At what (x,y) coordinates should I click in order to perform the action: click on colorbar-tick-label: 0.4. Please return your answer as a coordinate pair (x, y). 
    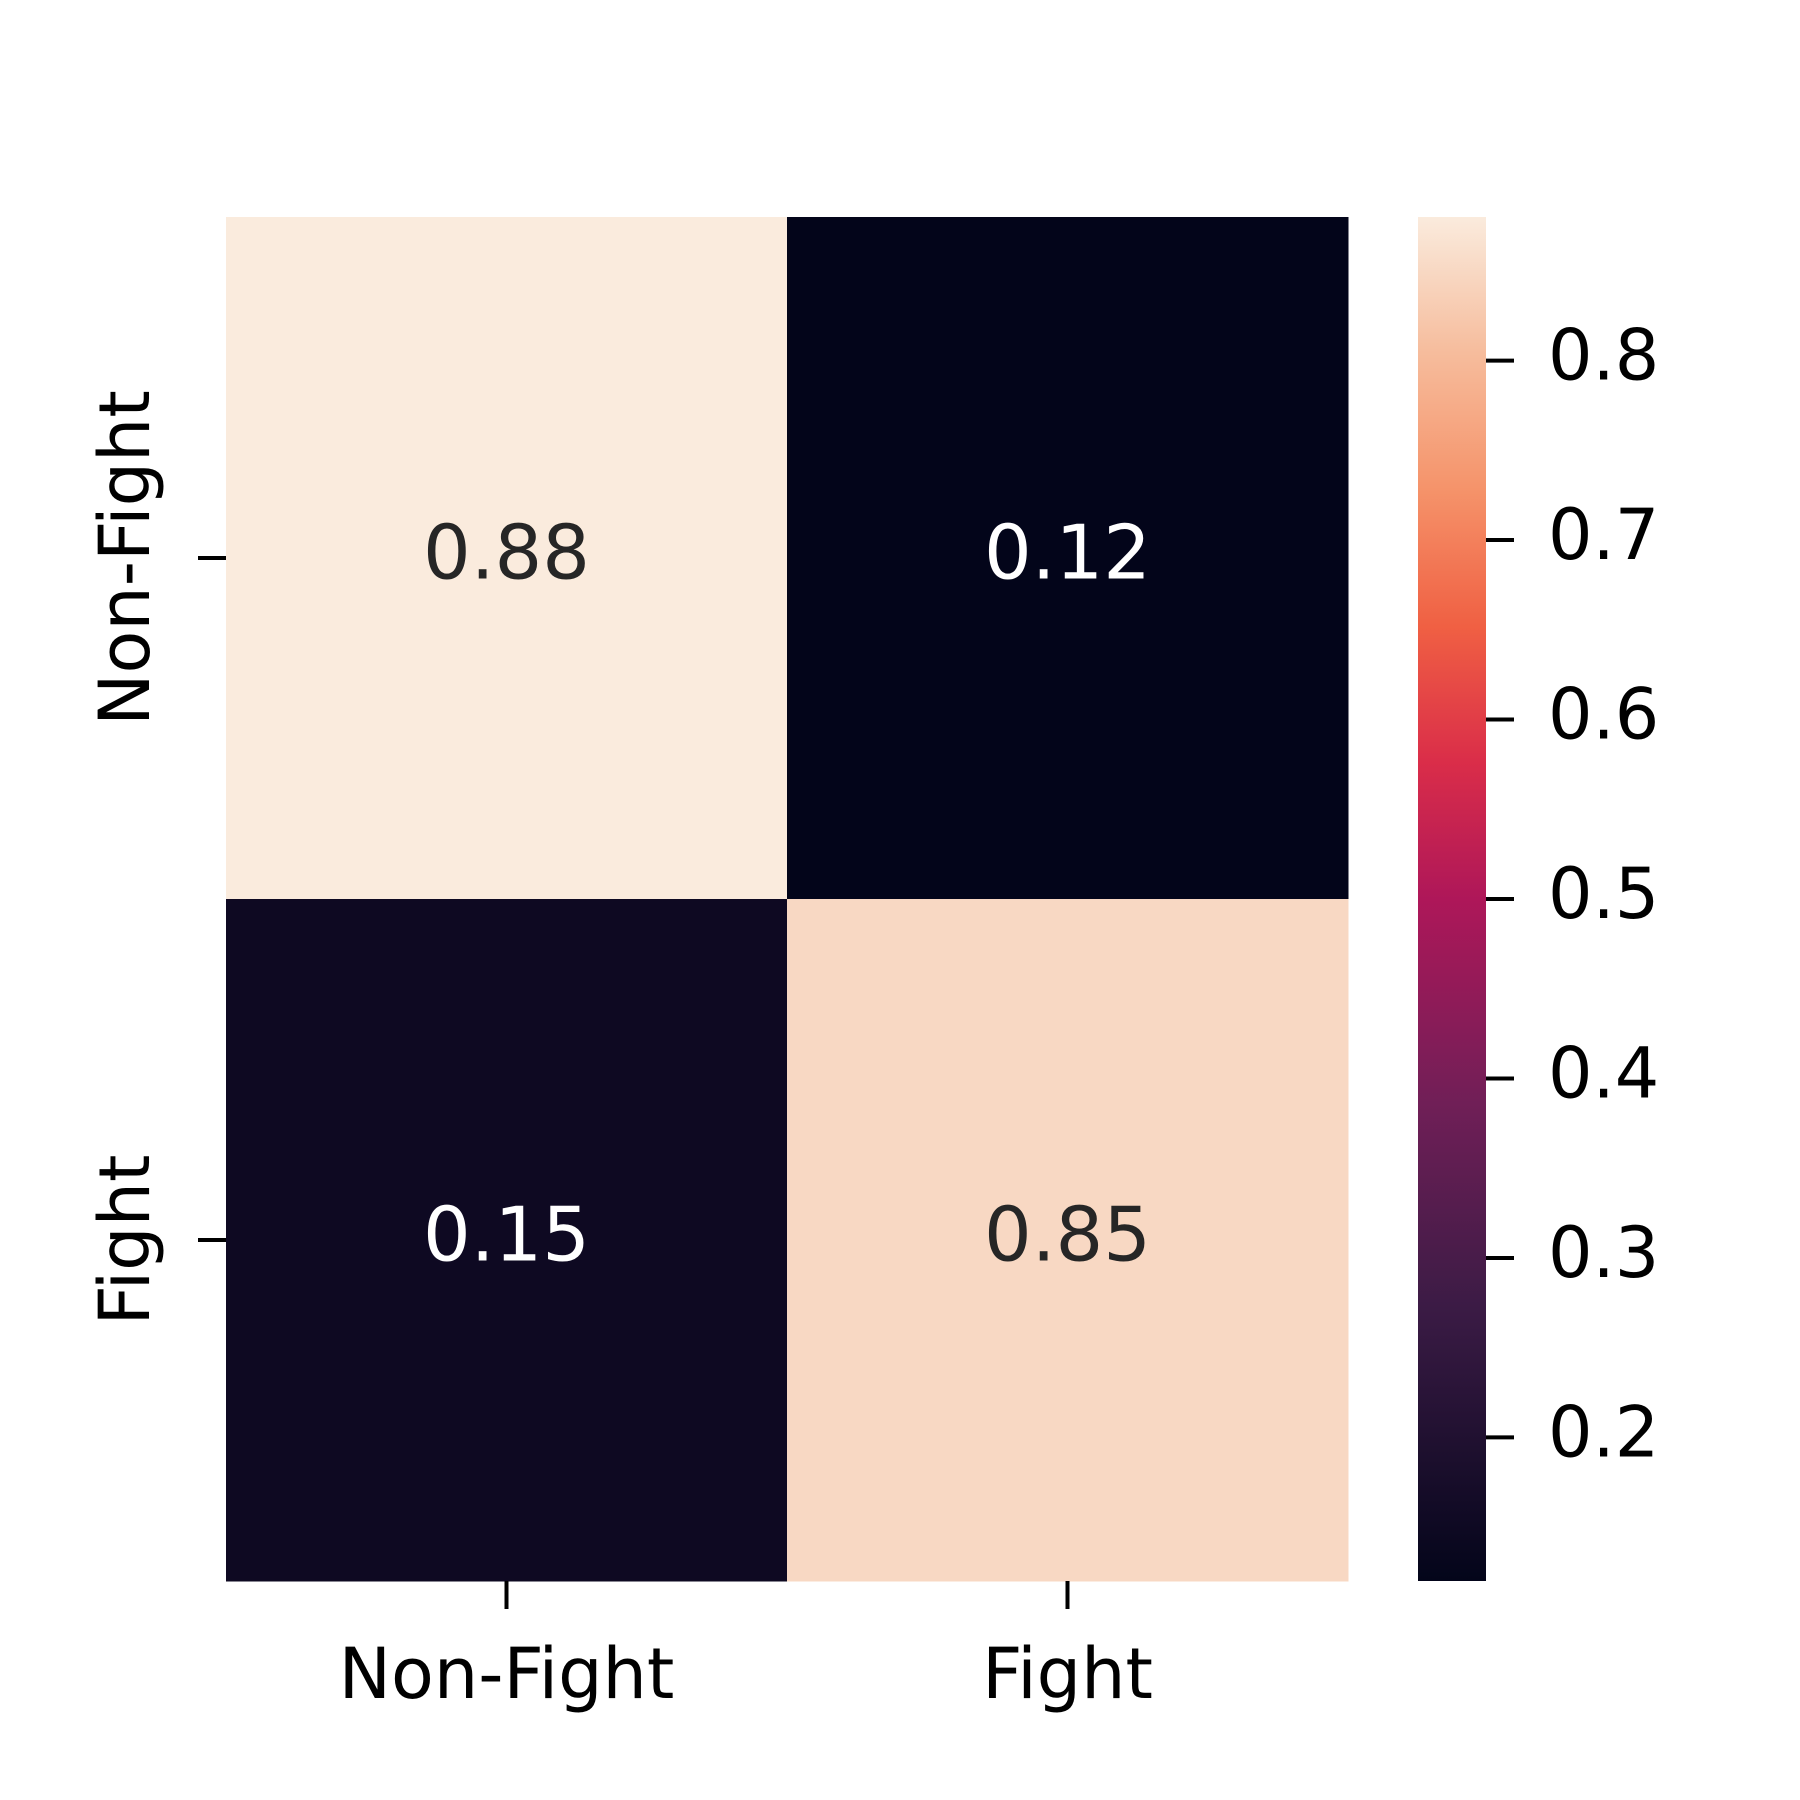
    Looking at the image, I should click on (1603, 1074).